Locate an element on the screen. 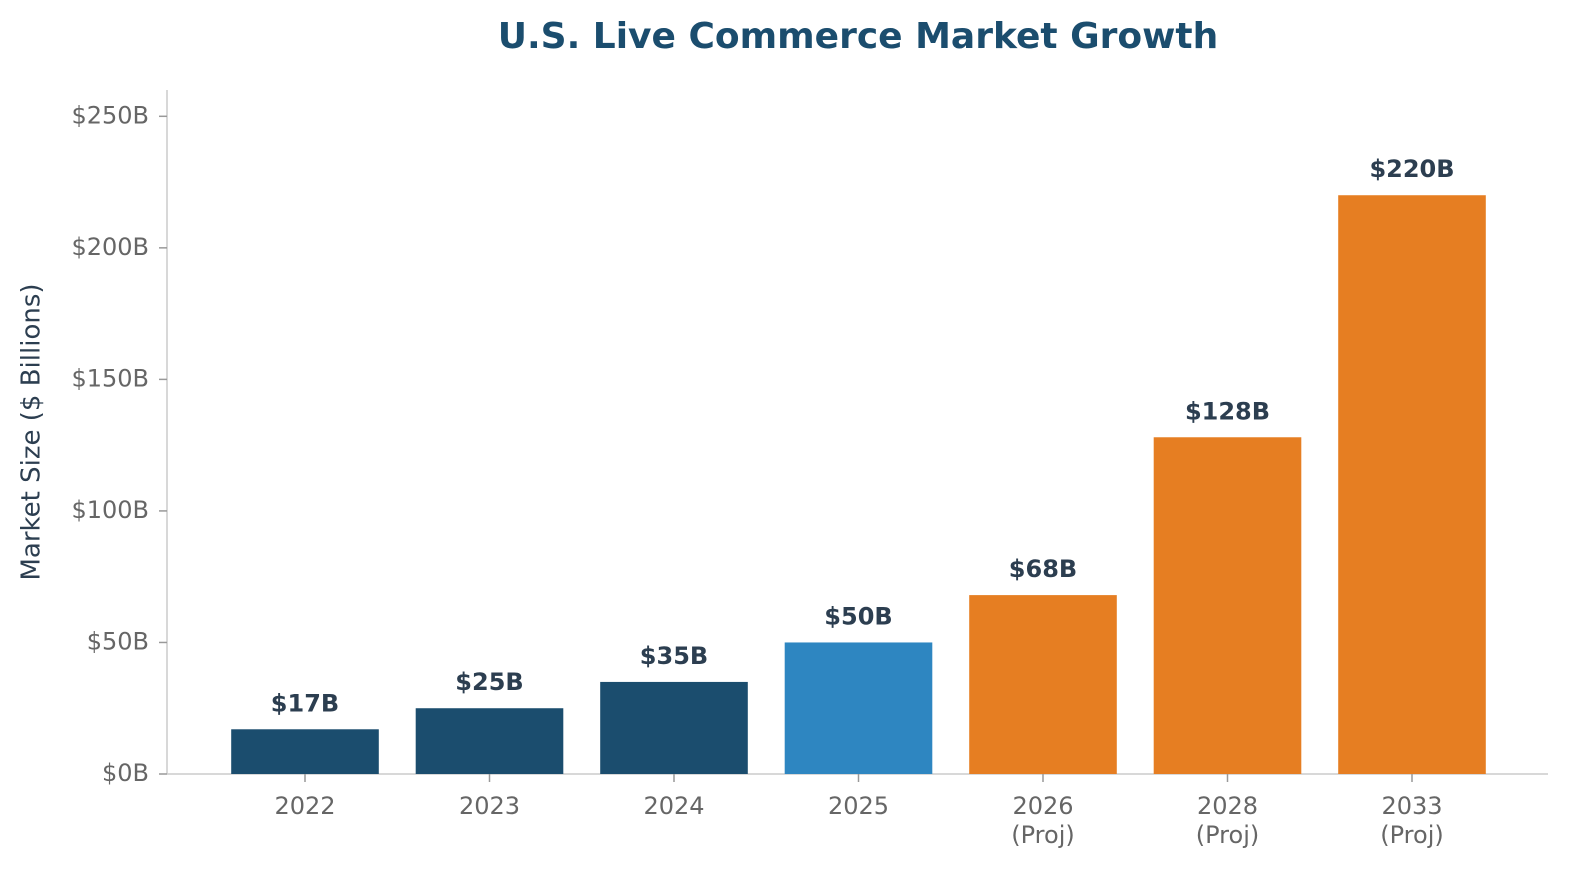 The image size is (1579, 880). data-label: $35B is located at coordinates (674, 656).